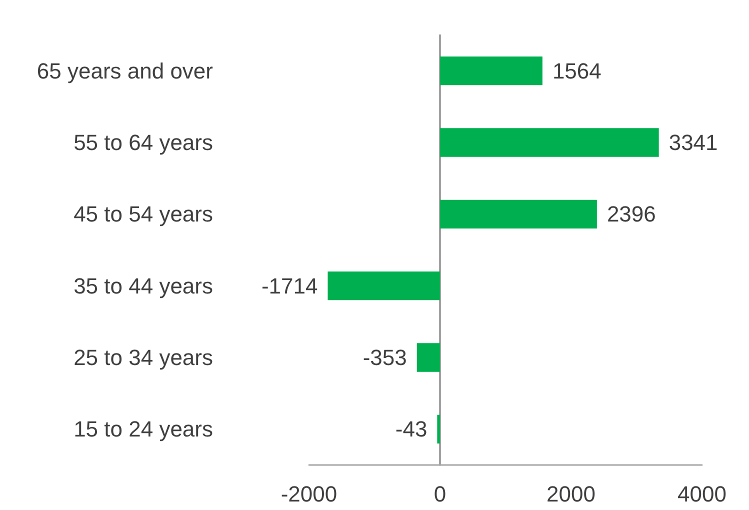  Describe the element at coordinates (309, 494) in the screenshot. I see `x-tick-label: -2000` at that location.